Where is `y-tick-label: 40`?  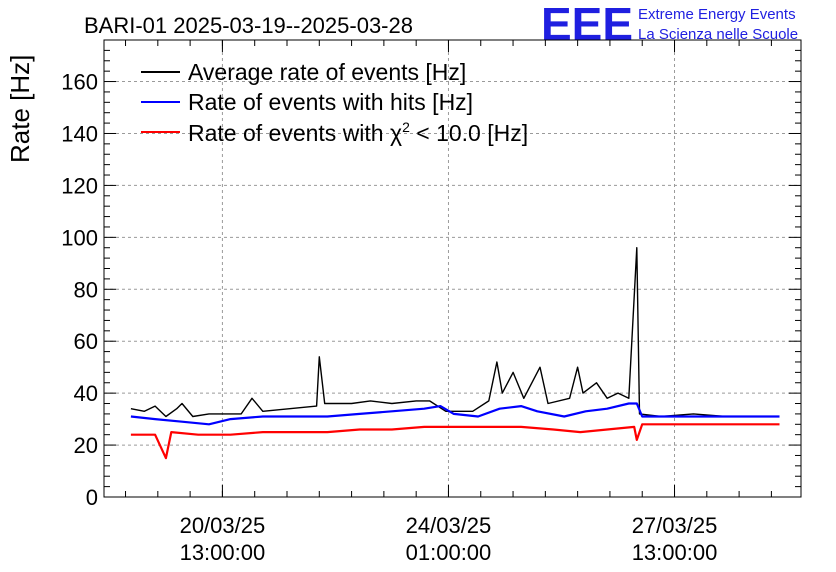 y-tick-label: 40 is located at coordinates (86, 393).